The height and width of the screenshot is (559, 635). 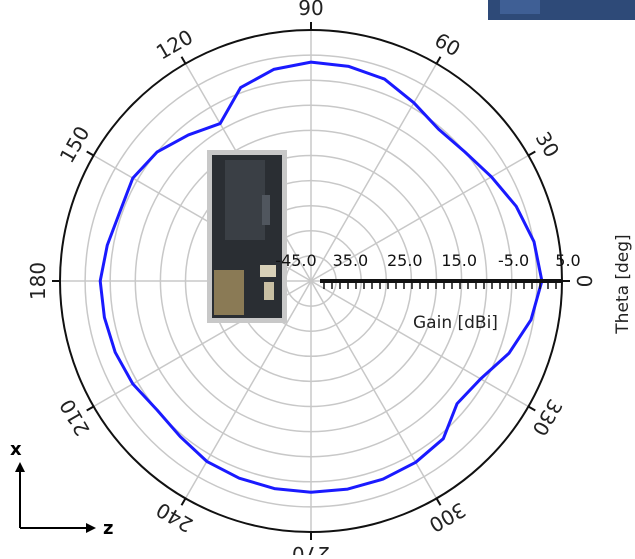 I want to click on z-arrow-icon, so click(x=91, y=528).